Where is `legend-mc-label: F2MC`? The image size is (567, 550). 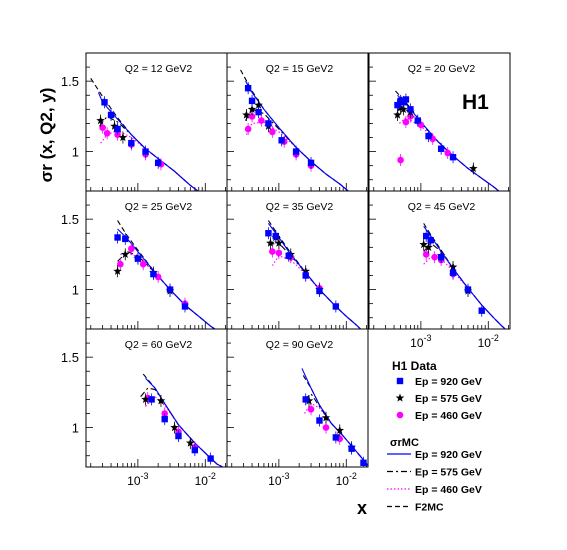
legend-mc-label: F2MC is located at coordinates (429, 508).